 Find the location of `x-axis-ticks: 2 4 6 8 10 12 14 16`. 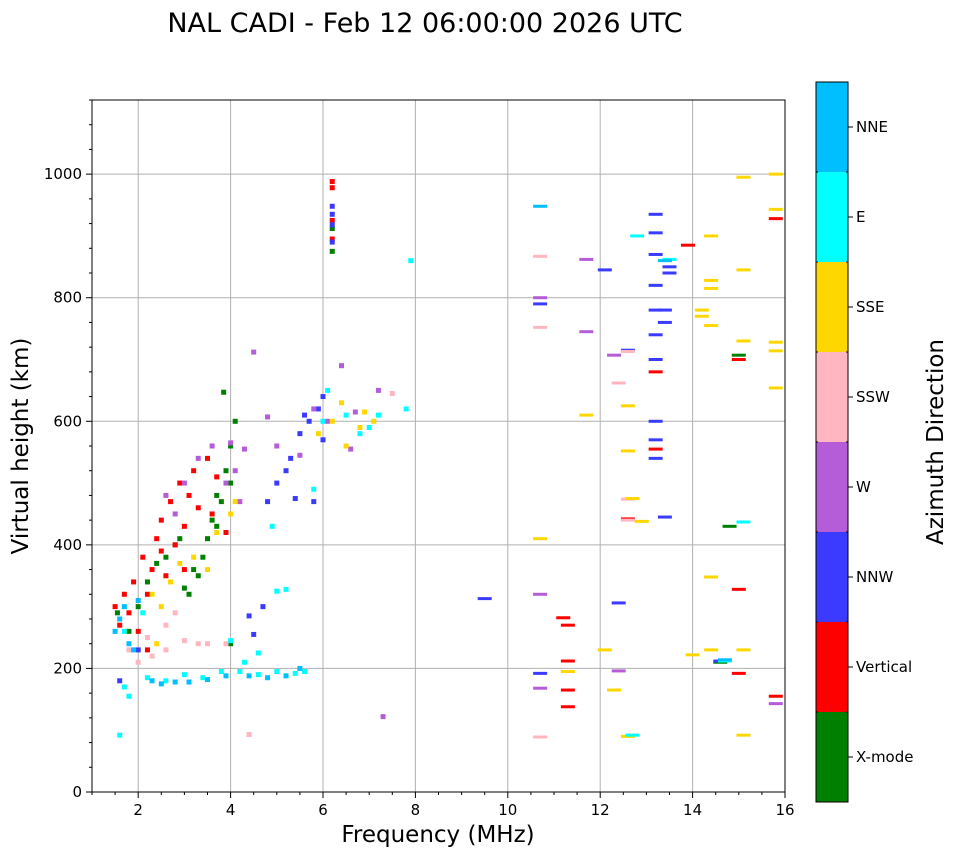

x-axis-ticks: 2 4 6 8 10 12 14 16 is located at coordinates (443, 805).